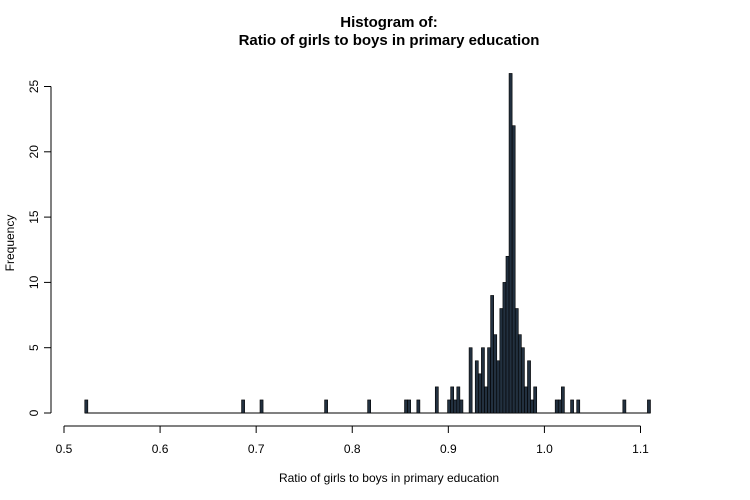  What do you see at coordinates (34, 152) in the screenshot?
I see `y-tick-label: 20` at bounding box center [34, 152].